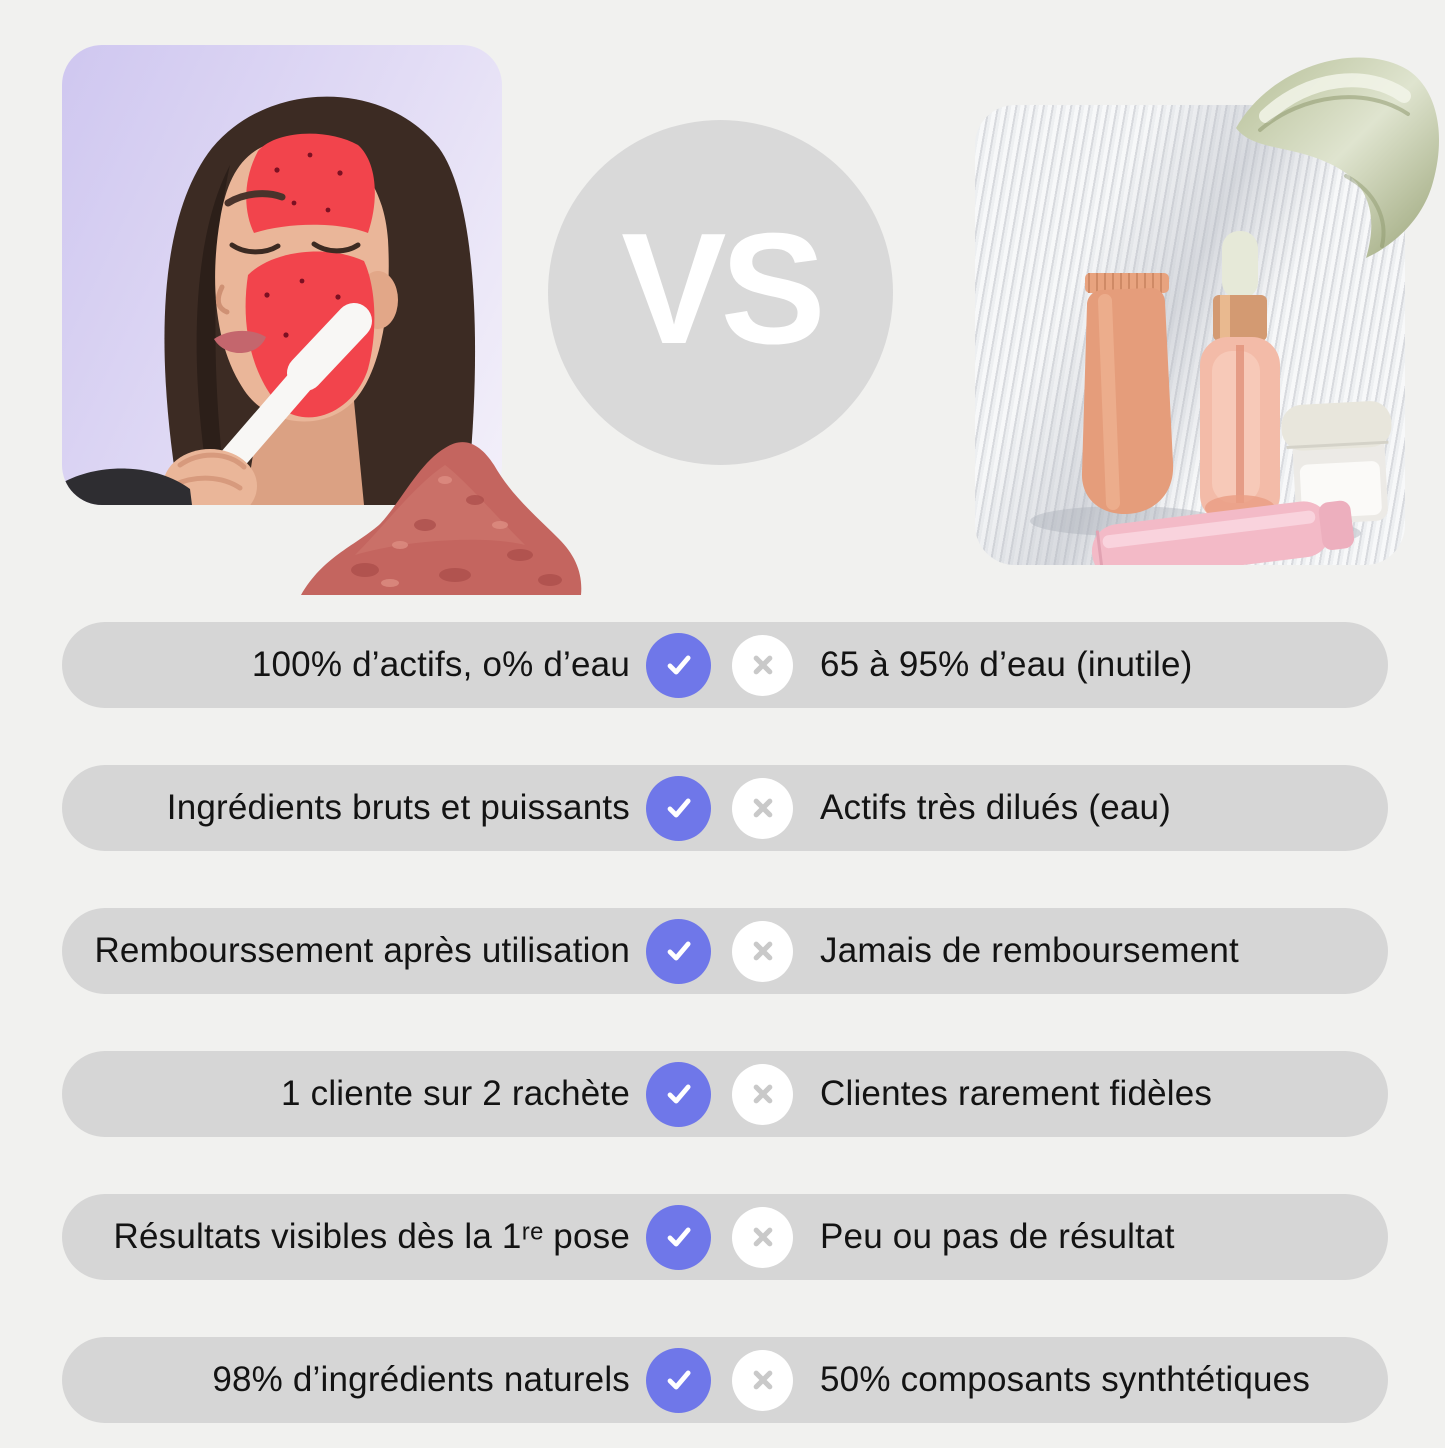 The width and height of the screenshot is (1445, 1448). I want to click on drawback-text: 50% composants synthtétiques, so click(1065, 1379).